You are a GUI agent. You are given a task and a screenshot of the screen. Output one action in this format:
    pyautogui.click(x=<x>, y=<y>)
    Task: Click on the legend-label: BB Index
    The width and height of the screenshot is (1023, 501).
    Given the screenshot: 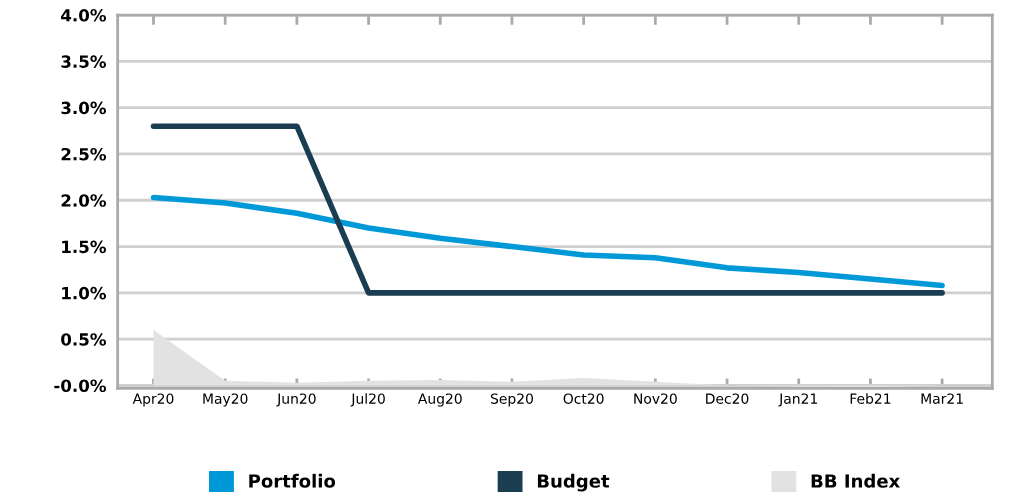 What is the action you would take?
    pyautogui.click(x=855, y=480)
    